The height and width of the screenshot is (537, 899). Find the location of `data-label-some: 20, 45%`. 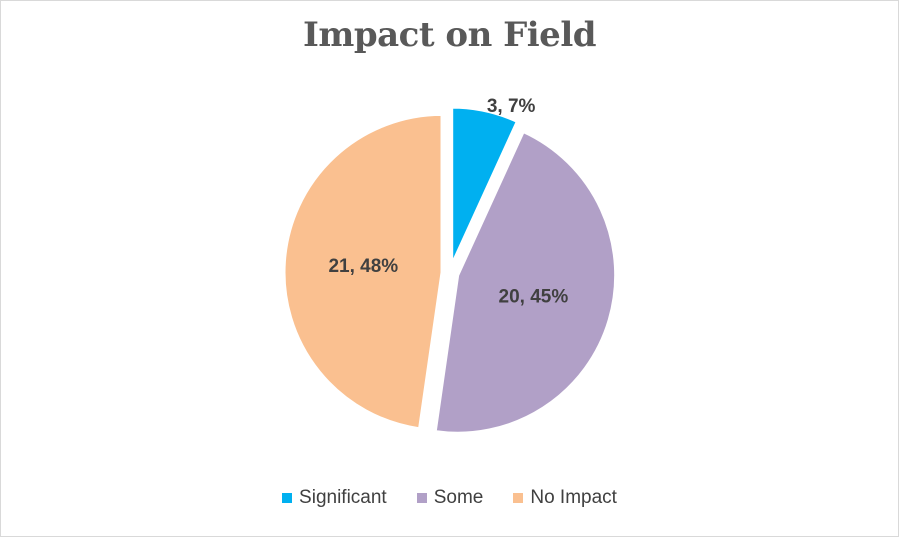

data-label-some: 20, 45% is located at coordinates (534, 296).